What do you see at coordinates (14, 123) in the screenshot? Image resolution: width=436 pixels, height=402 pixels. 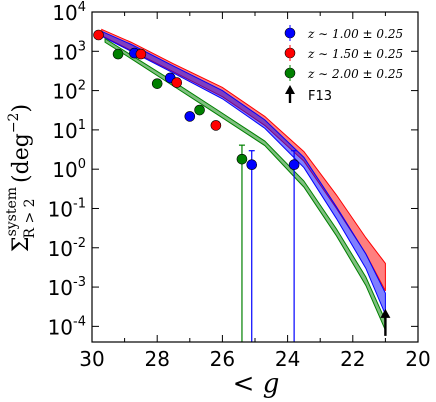 I see `y-axis-label-unit-sup: −2` at bounding box center [14, 123].